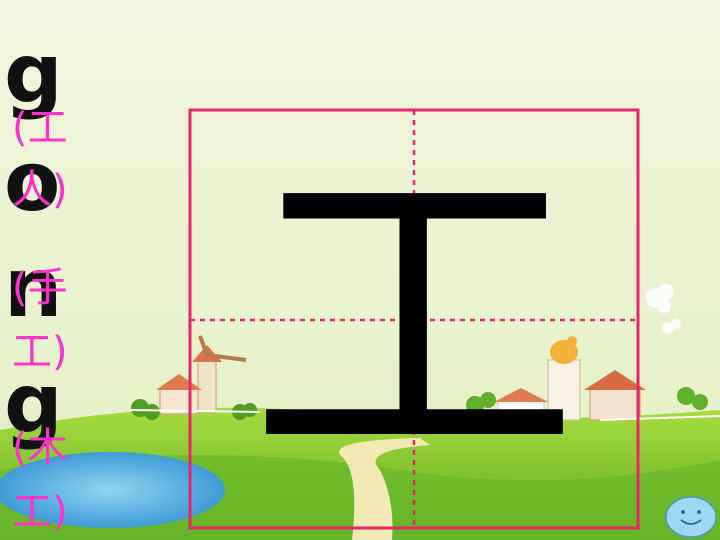 Image resolution: width=720 pixels, height=540 pixels. Describe the element at coordinates (40, 128) in the screenshot. I see `word-line: (工` at that location.